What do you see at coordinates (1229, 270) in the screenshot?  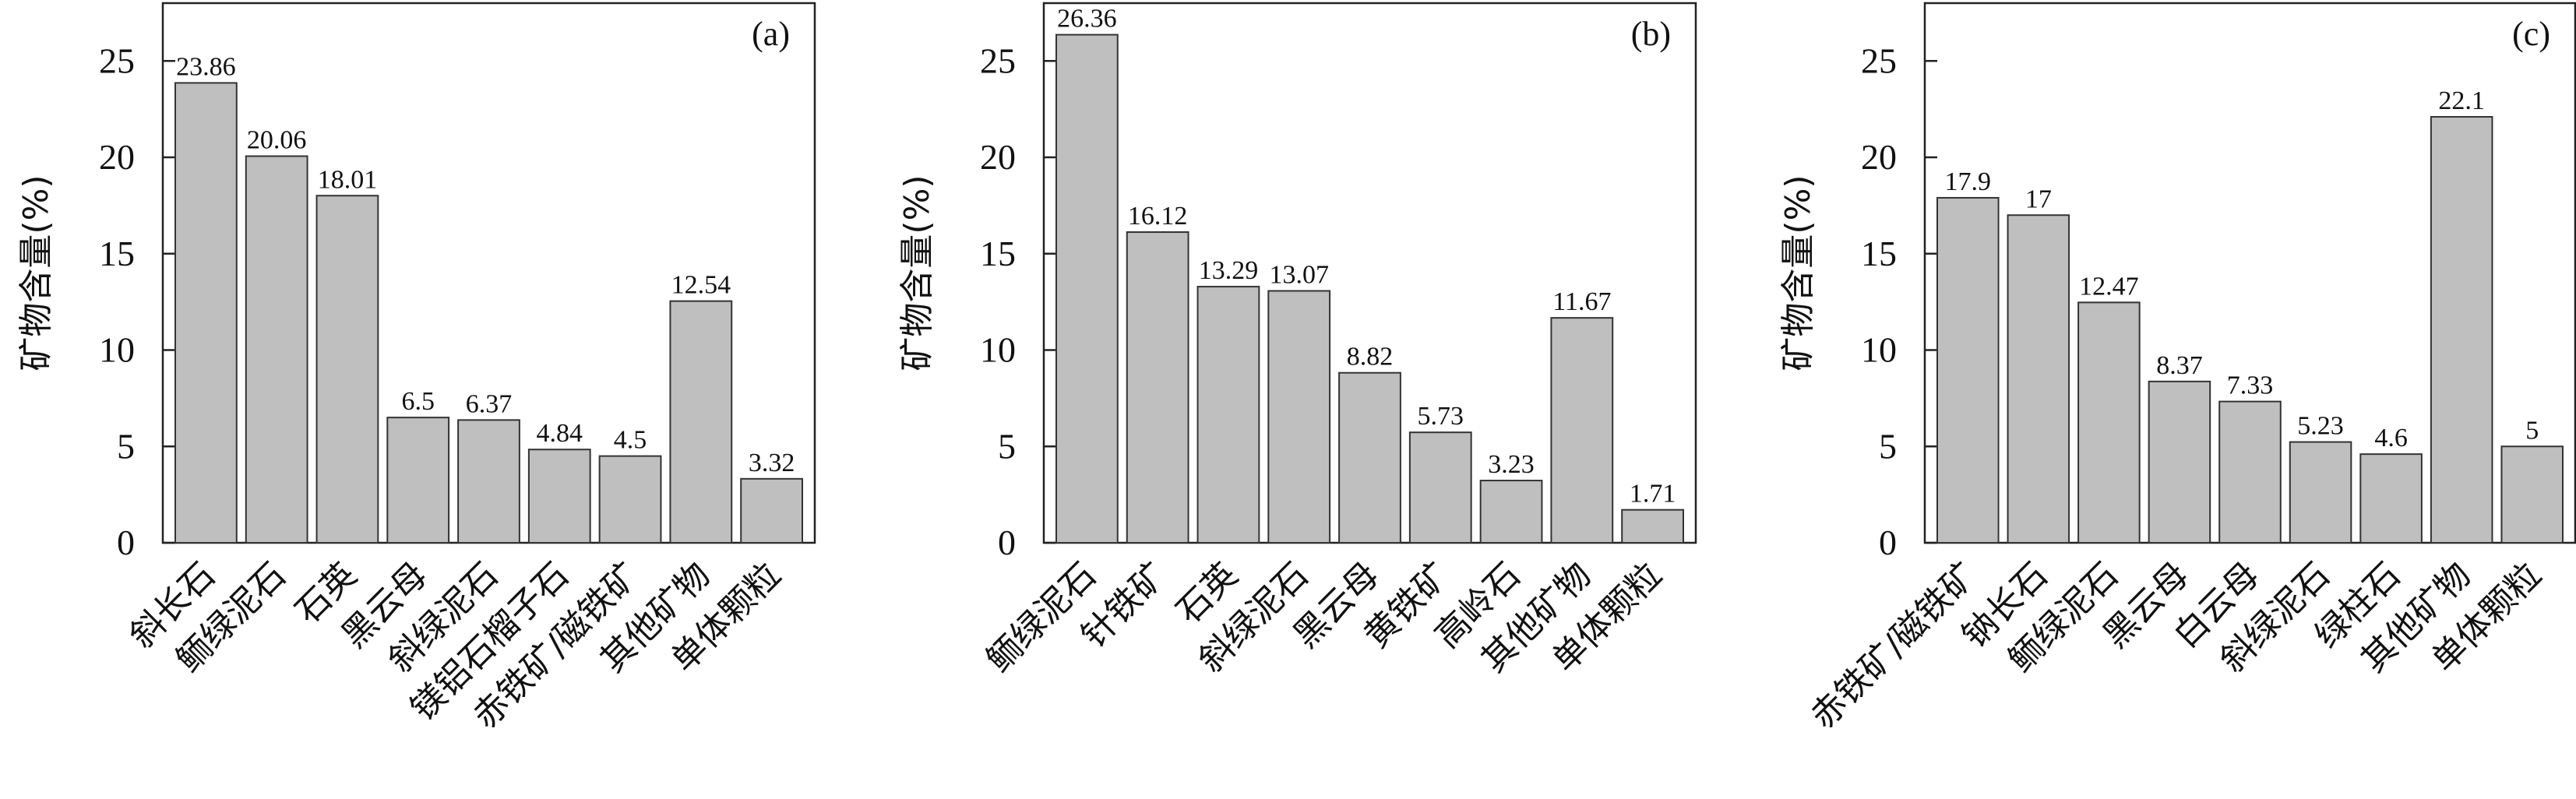 I see `data-label: 13.29` at bounding box center [1229, 270].